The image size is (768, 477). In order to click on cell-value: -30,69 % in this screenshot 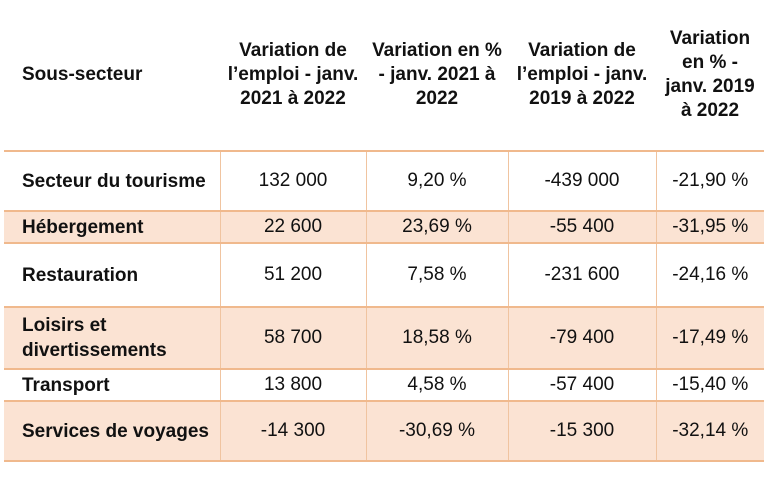, I will do `click(436, 431)`.